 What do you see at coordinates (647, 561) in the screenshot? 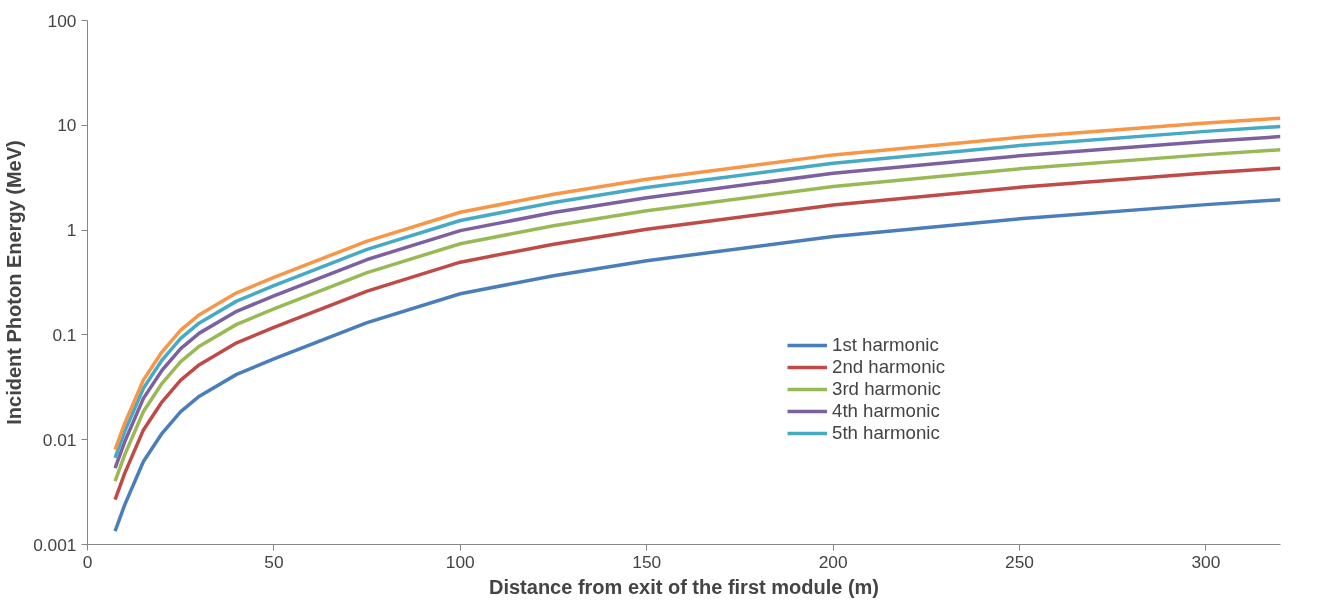
I see `x-tick-label: 150` at bounding box center [647, 561].